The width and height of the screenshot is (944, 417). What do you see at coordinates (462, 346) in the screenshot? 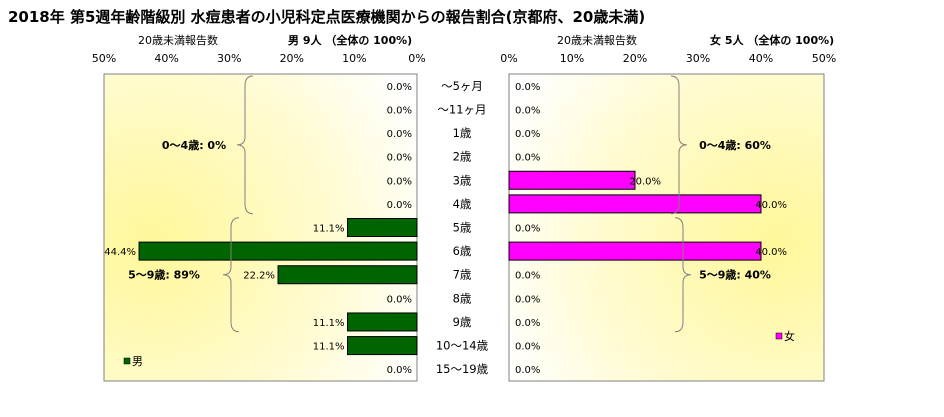
I see `category-label: 10～14歳` at bounding box center [462, 346].